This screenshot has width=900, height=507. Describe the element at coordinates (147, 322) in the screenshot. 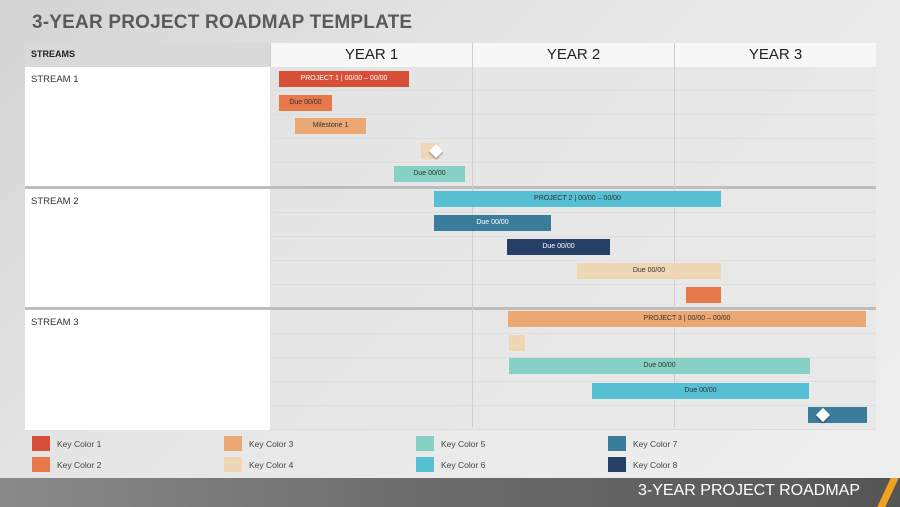

I see `stream-label: STREAM 3` at that location.